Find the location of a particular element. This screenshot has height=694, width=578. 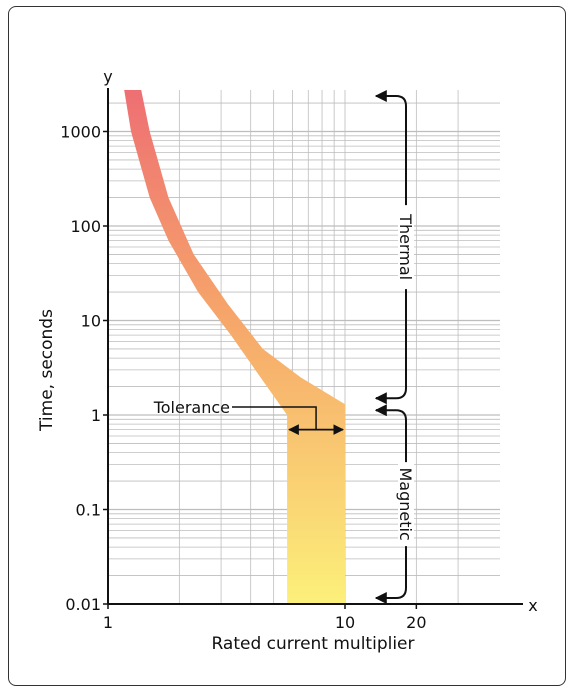

x-axis-letter: x is located at coordinates (532, 605).